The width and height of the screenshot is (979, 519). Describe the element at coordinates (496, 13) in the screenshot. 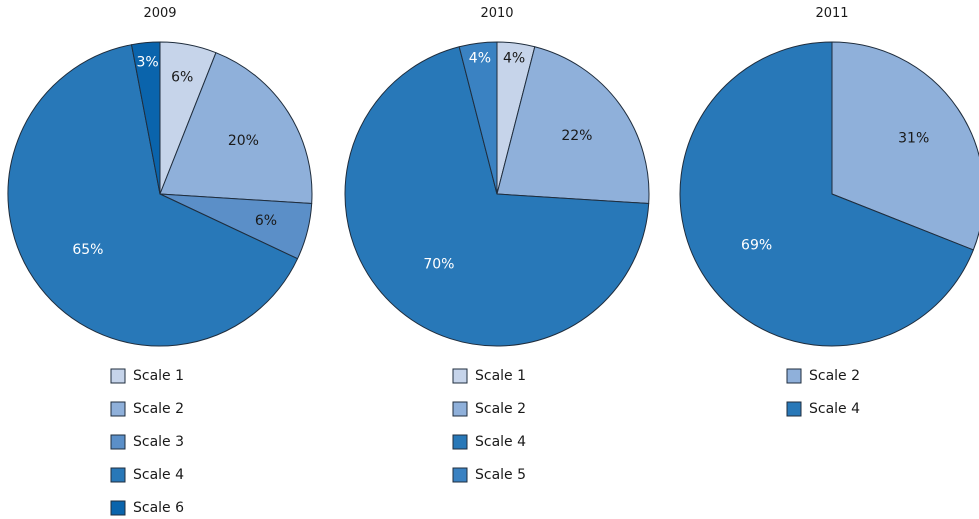

I see `chart-title: 2010` at that location.